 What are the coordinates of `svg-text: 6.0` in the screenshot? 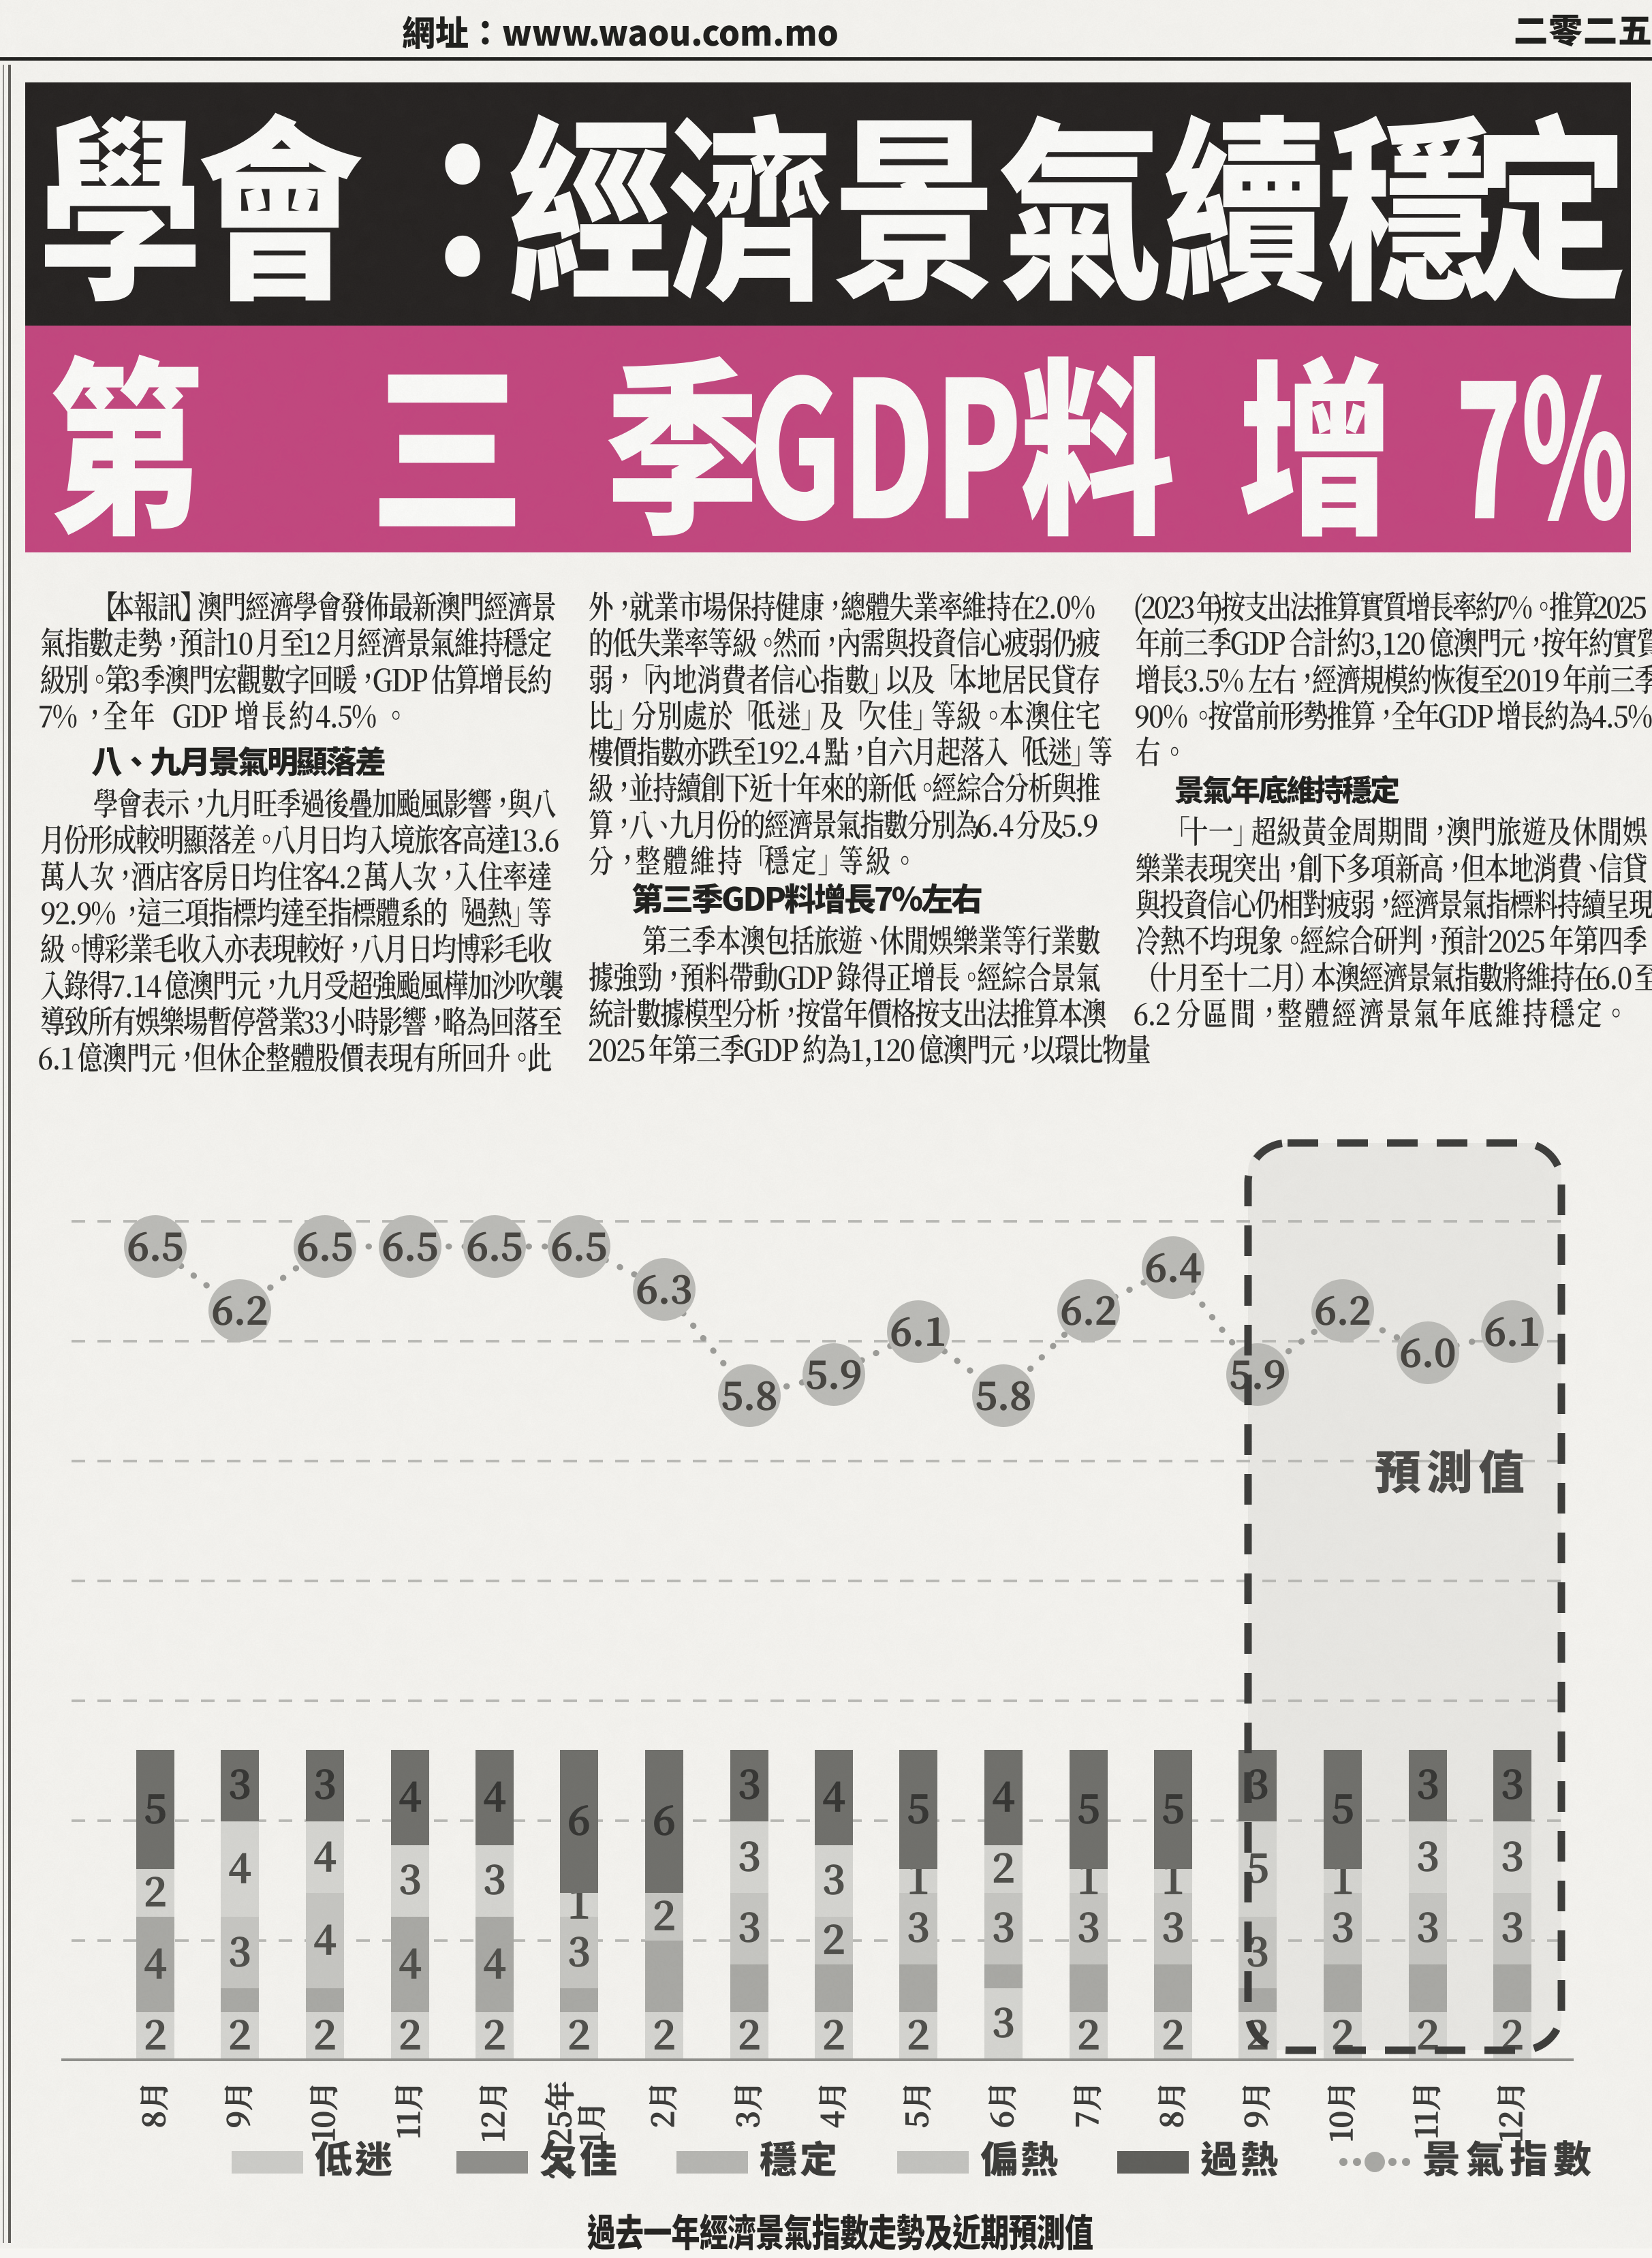 It's located at (1428, 1350).